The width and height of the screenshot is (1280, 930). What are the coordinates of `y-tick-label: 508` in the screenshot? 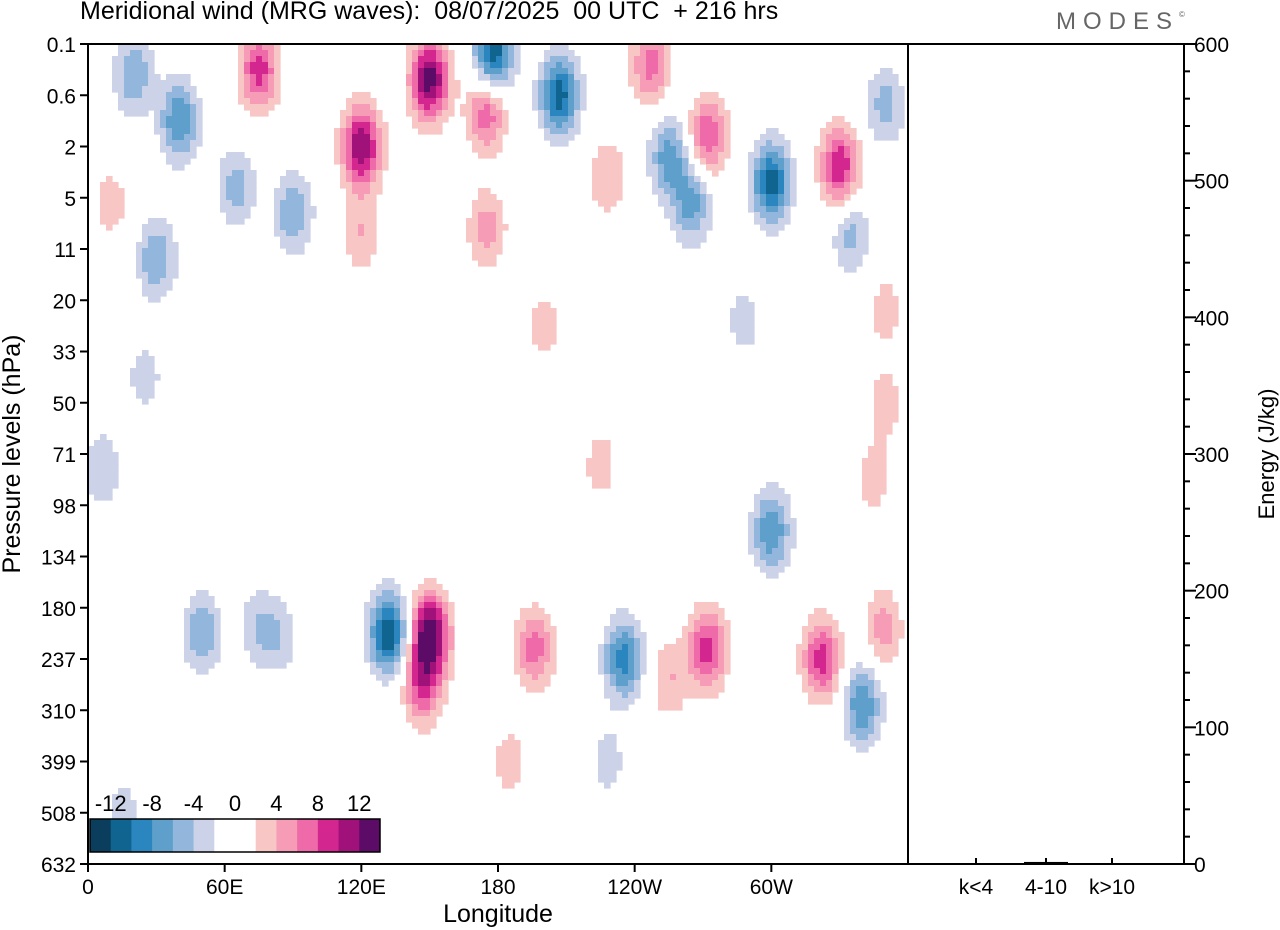 It's located at (58, 814).